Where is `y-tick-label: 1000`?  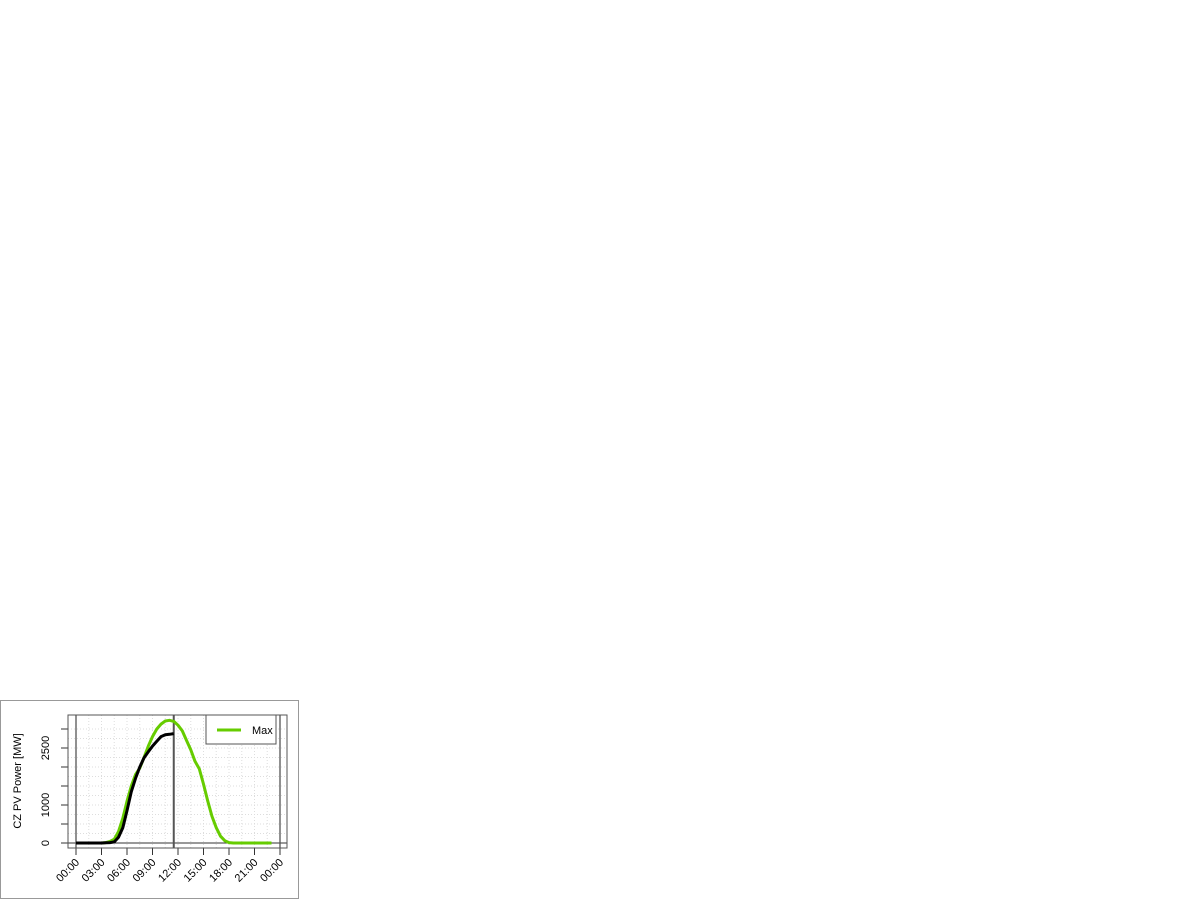 y-tick-label: 1000 is located at coordinates (46, 805).